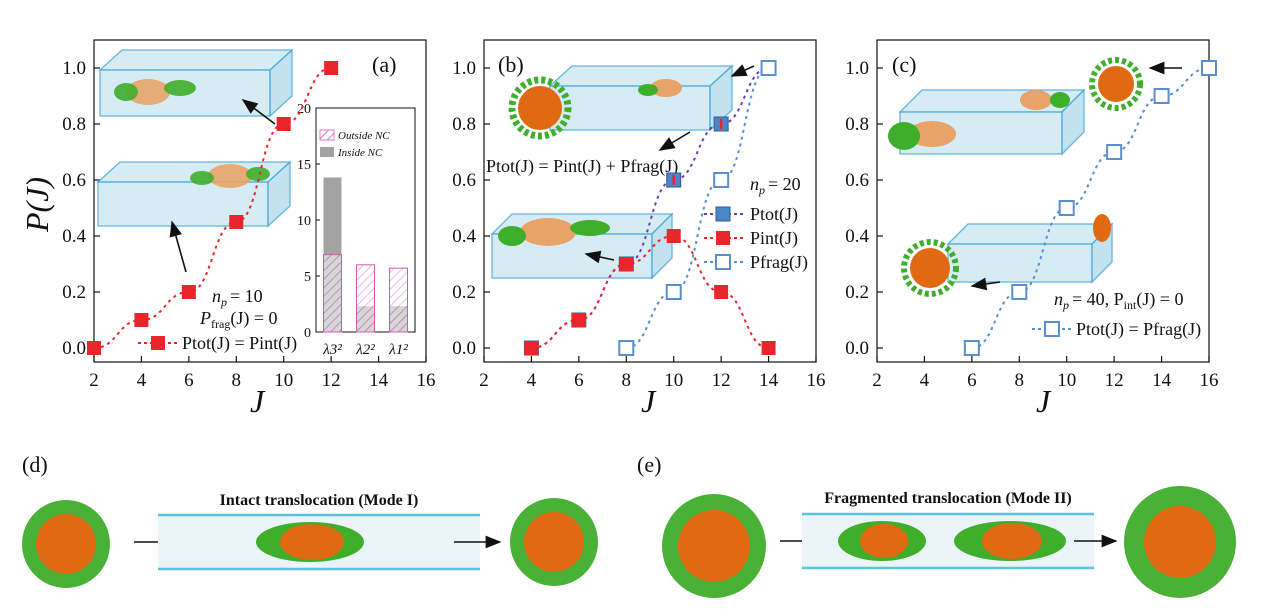  What do you see at coordinates (774, 238) in the screenshot?
I see `panel-b-legend-int: Pint(J)` at bounding box center [774, 238].